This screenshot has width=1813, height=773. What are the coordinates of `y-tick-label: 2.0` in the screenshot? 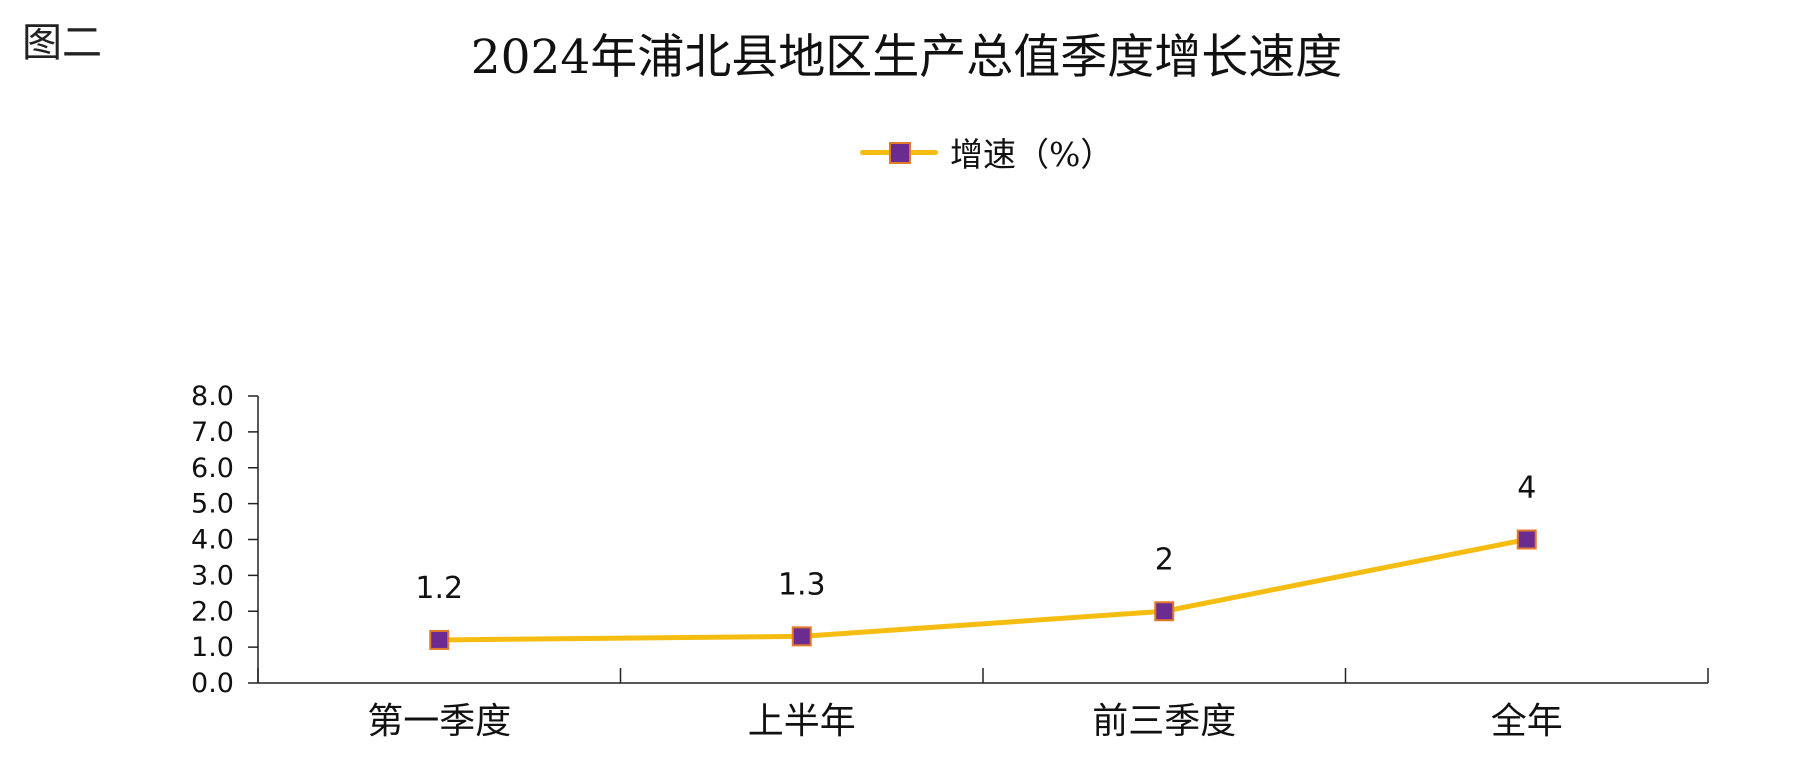 It's located at (212, 611).